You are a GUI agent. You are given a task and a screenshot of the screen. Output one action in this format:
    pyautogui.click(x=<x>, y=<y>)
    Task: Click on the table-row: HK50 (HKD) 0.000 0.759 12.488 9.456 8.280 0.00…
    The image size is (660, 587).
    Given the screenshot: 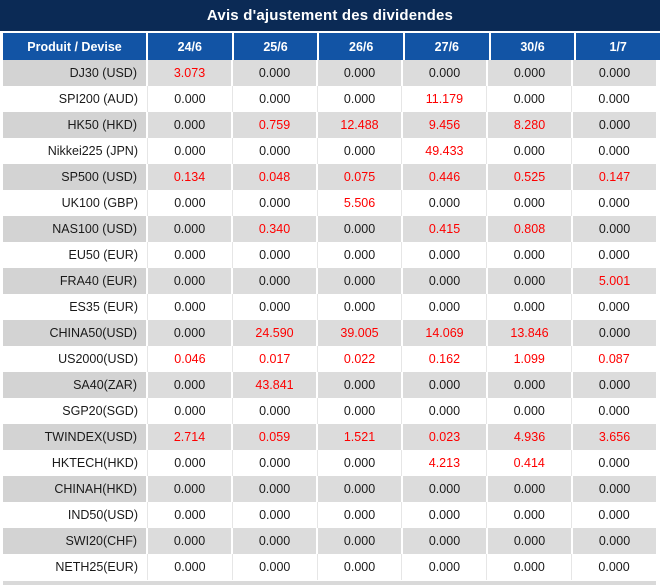 What is the action you would take?
    pyautogui.click(x=329, y=125)
    